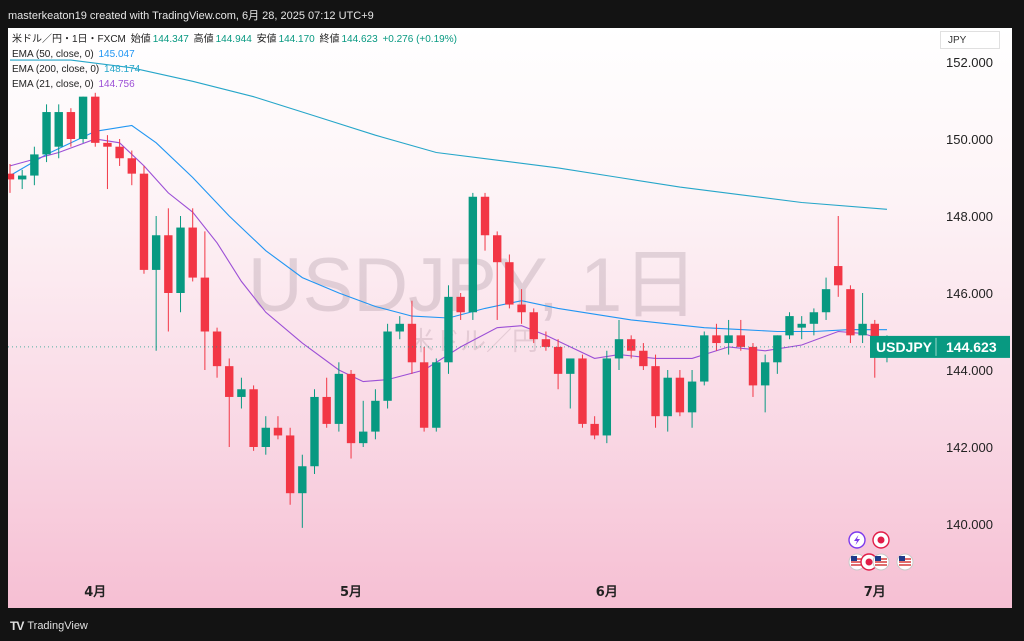 Image resolution: width=1024 pixels, height=641 pixels. What do you see at coordinates (473, 342) in the screenshot?
I see `watermark-subtitle: 米ドル／円` at bounding box center [473, 342].